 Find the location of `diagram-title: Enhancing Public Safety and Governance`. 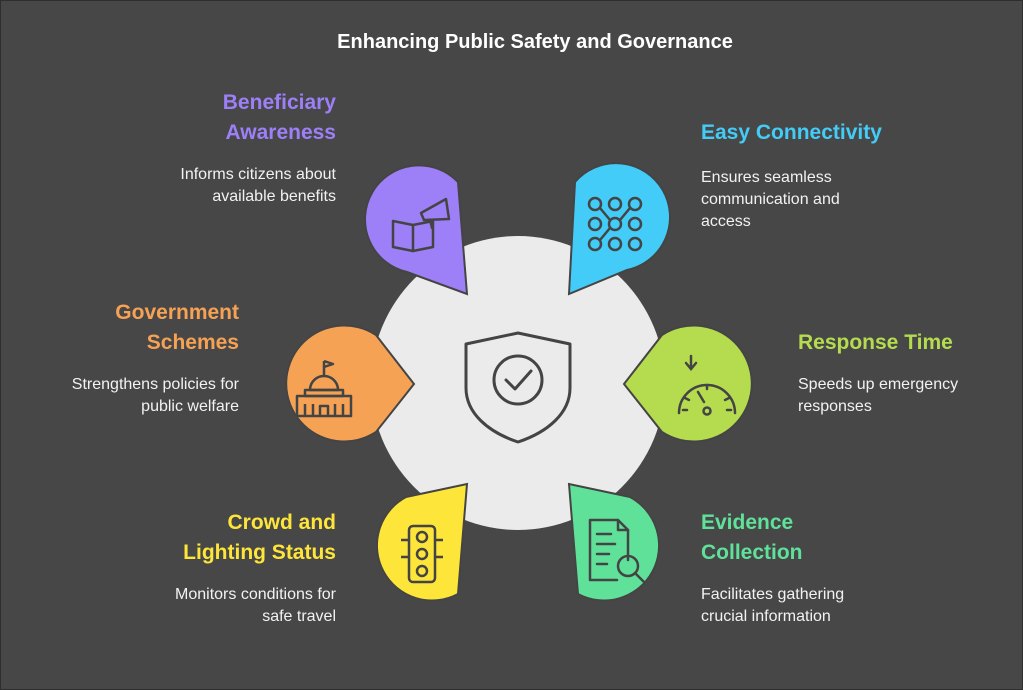

diagram-title: Enhancing Public Safety and Governance is located at coordinates (535, 42).